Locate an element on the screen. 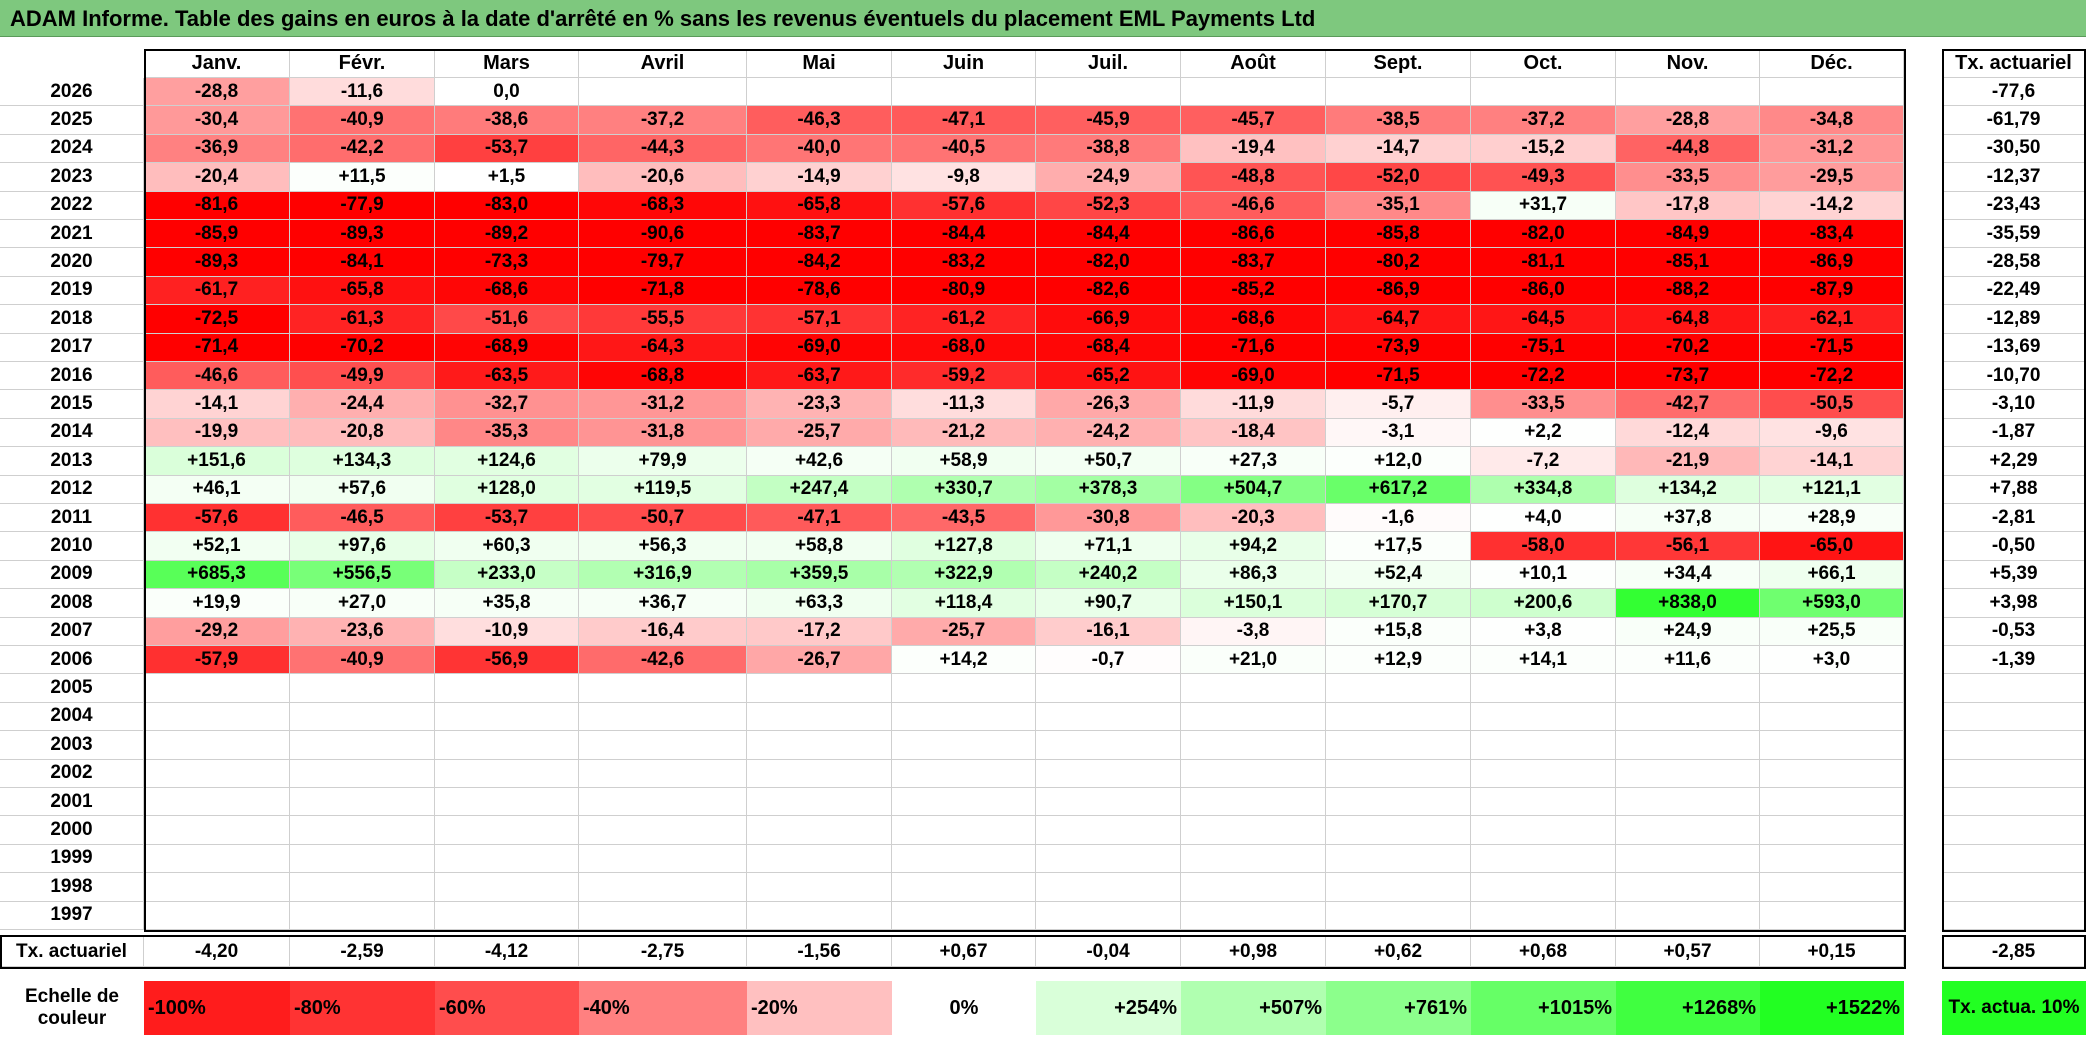  table-cell: -23,3 is located at coordinates (819, 404).